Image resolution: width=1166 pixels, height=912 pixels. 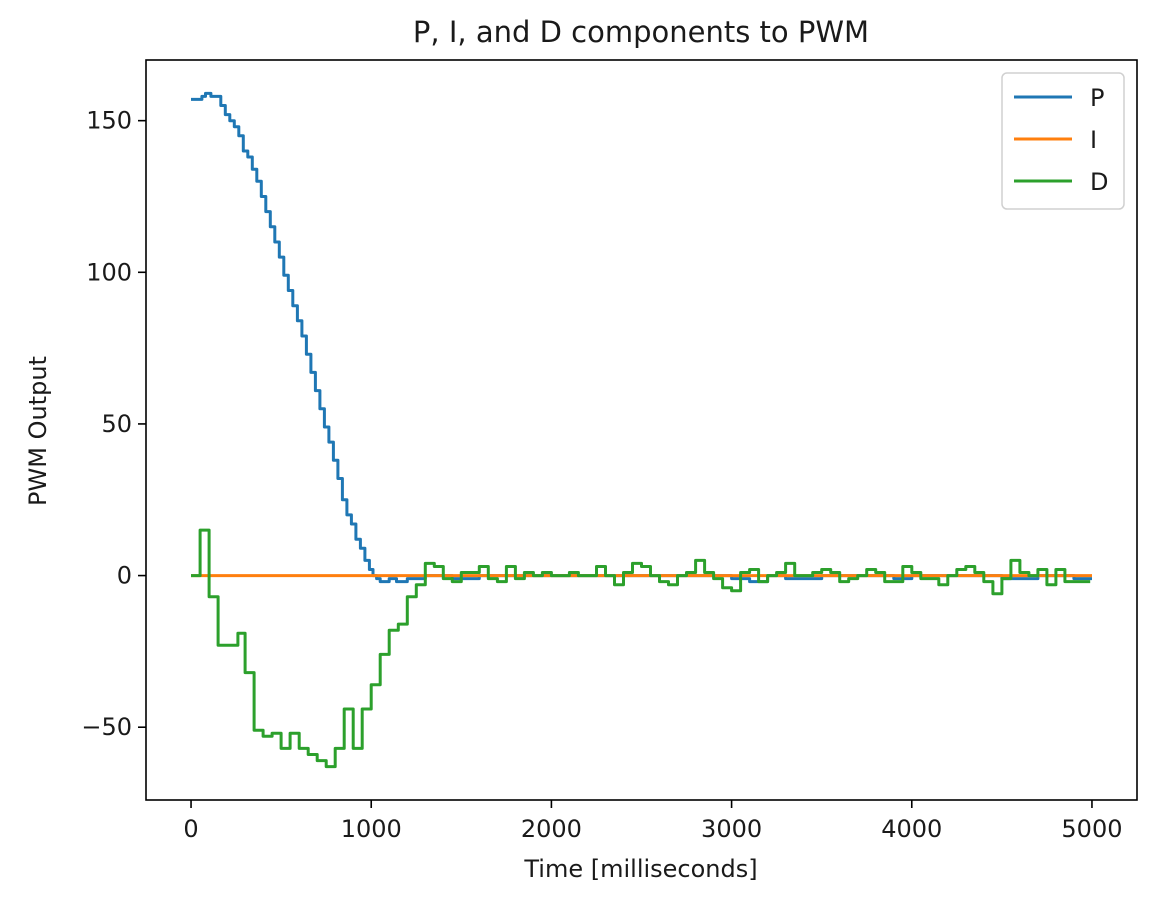 What do you see at coordinates (124, 576) in the screenshot?
I see `y-tick-label: 0` at bounding box center [124, 576].